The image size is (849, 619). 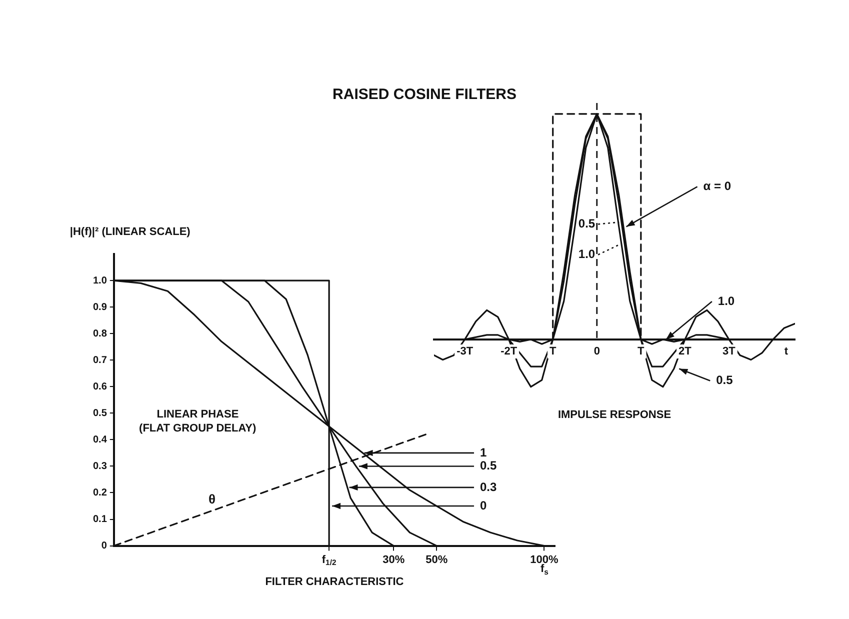 I want to click on y-tick-label: 0.4, so click(x=100, y=440).